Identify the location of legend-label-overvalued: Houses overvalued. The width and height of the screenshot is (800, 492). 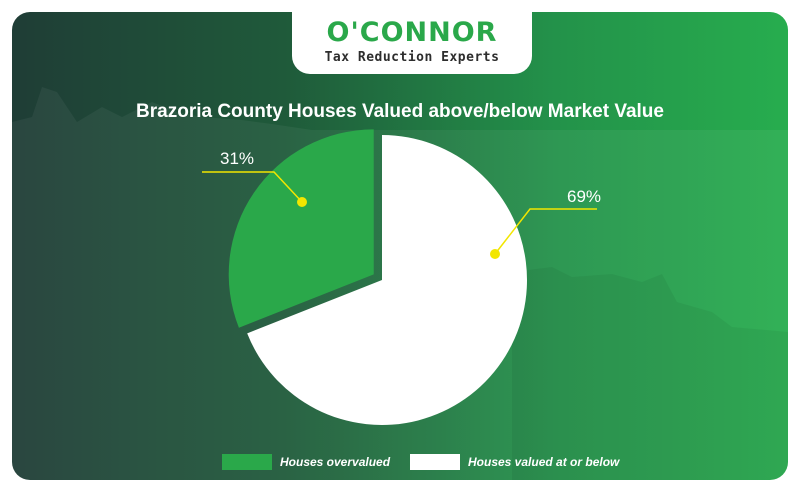
(335, 462).